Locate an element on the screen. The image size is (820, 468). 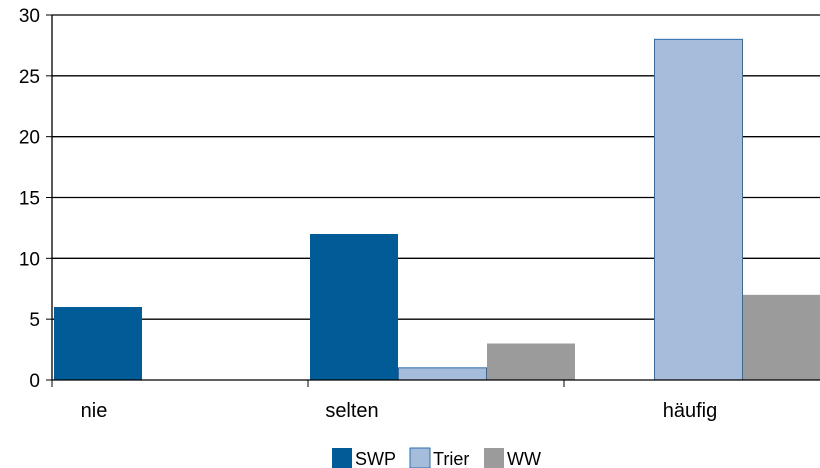
legend-swatch-trier is located at coordinates (420, 457).